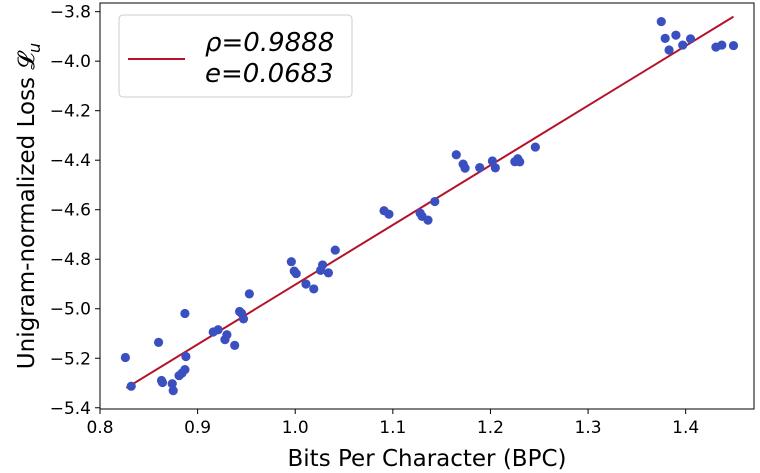  I want to click on y-axis-ticks: −5.4 −5.2 −5.0 −4.8 −4.6 −4.4 −4.2 −4.0 −3.8, so click(75, 211).